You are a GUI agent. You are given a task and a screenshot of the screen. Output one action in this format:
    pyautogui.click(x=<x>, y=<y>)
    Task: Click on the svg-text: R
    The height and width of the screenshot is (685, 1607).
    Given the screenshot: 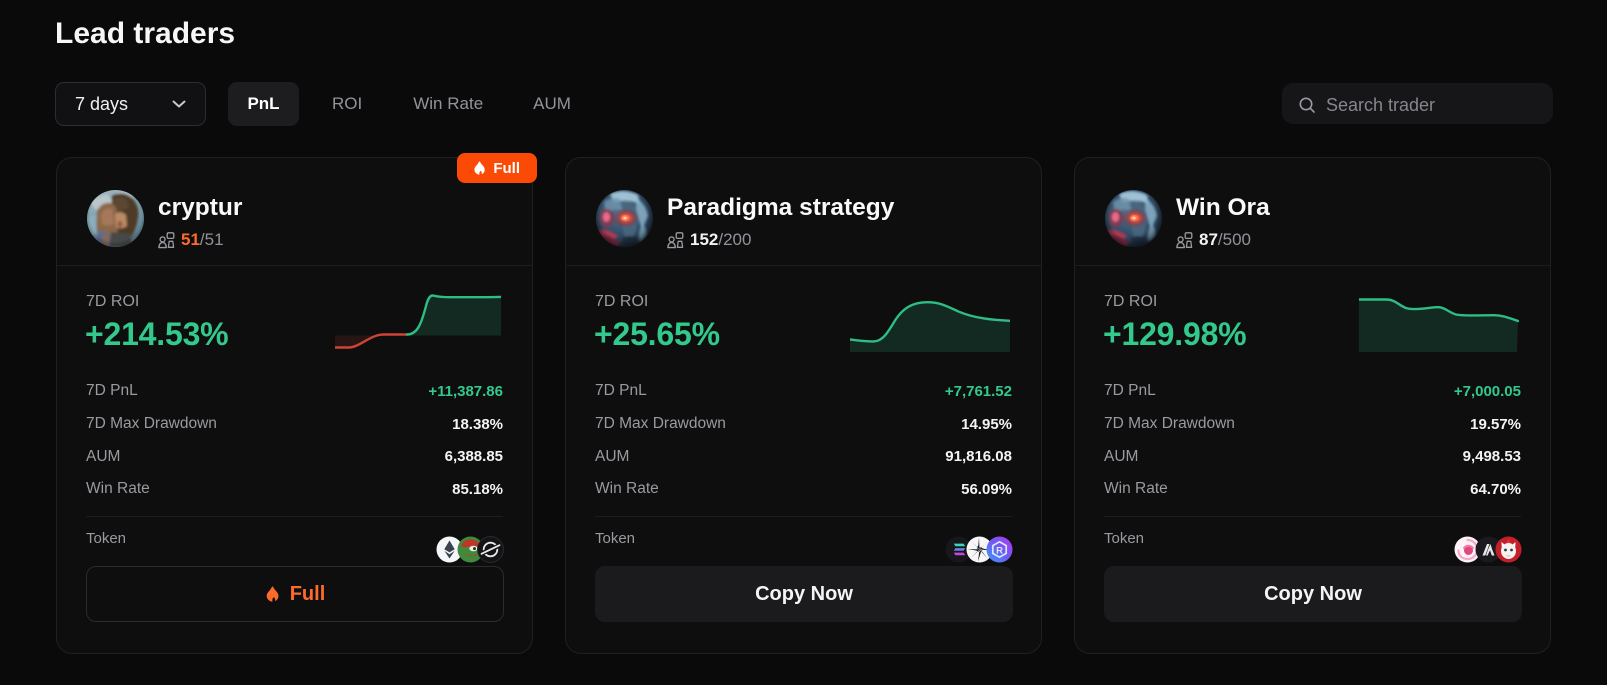 What is the action you would take?
    pyautogui.click(x=999, y=550)
    